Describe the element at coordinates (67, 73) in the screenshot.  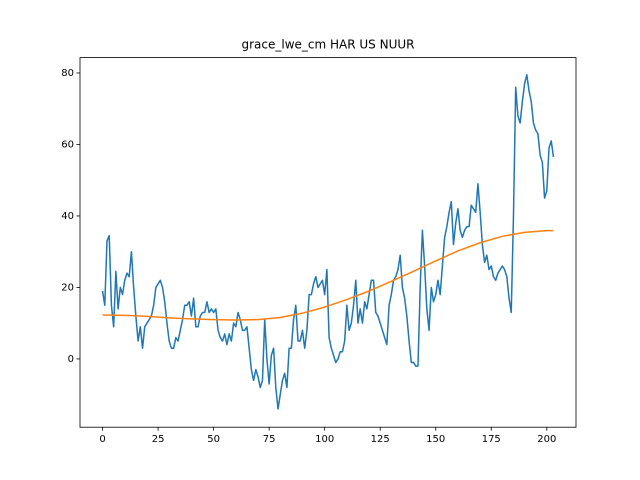
I see `y-tick-label: 80` at that location.